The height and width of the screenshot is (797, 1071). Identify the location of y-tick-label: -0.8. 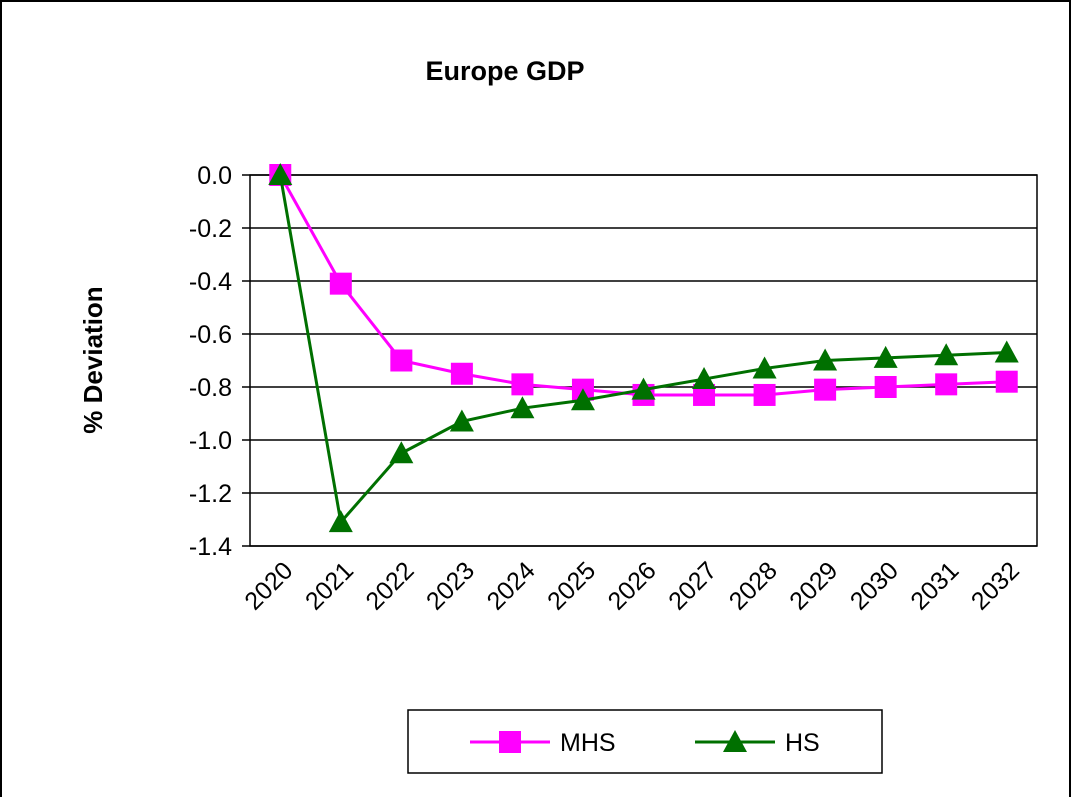
(210, 388).